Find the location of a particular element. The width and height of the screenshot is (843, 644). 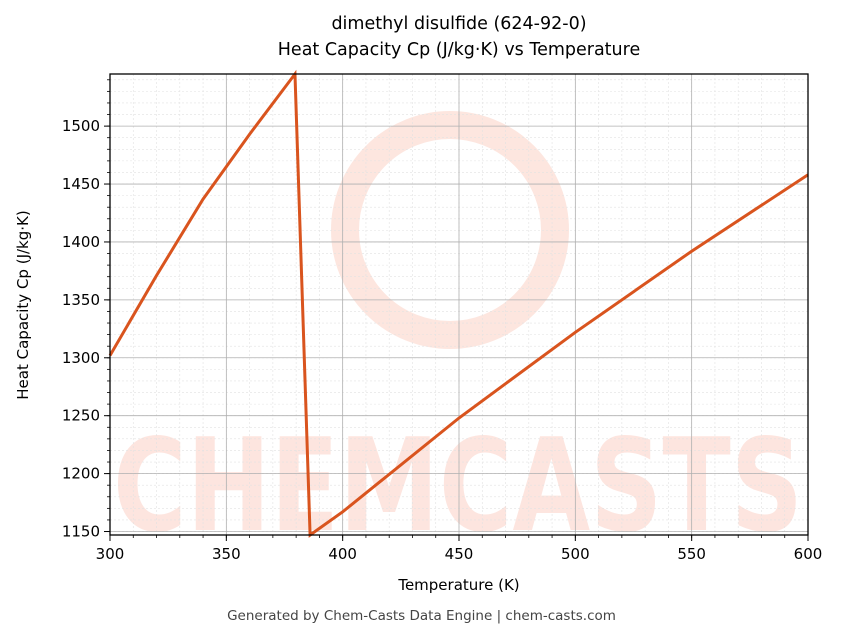

x-tick-label: 550 is located at coordinates (691, 554).